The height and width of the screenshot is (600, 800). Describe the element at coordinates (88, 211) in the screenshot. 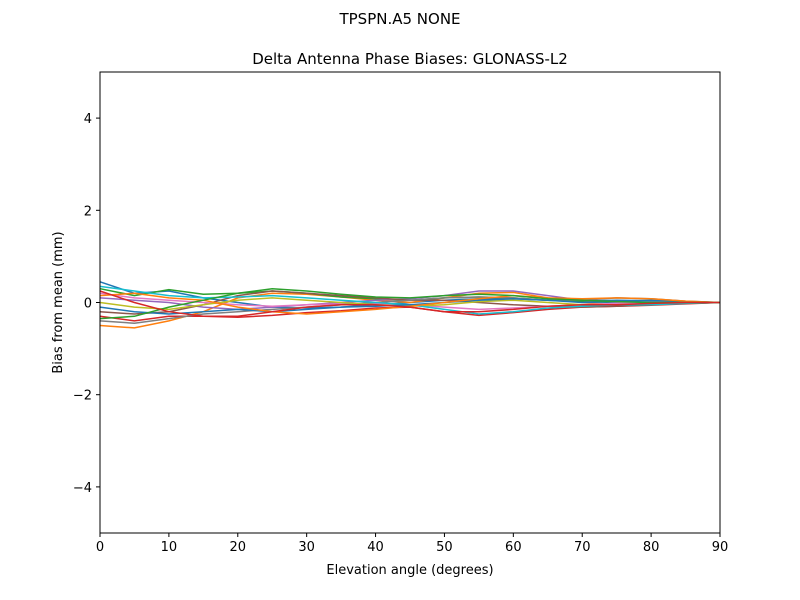

I see `y-tick-label: 2` at that location.